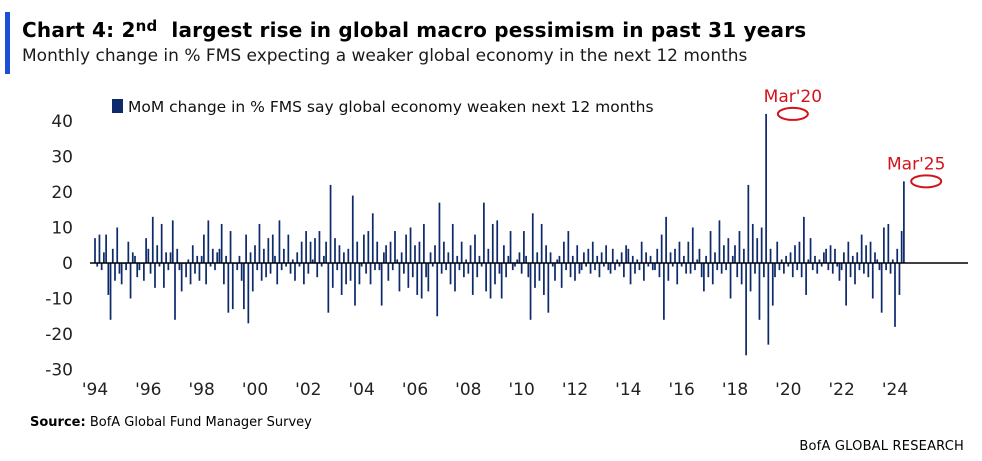  What do you see at coordinates (59, 371) in the screenshot?
I see `y-tick-label: -30` at bounding box center [59, 371].